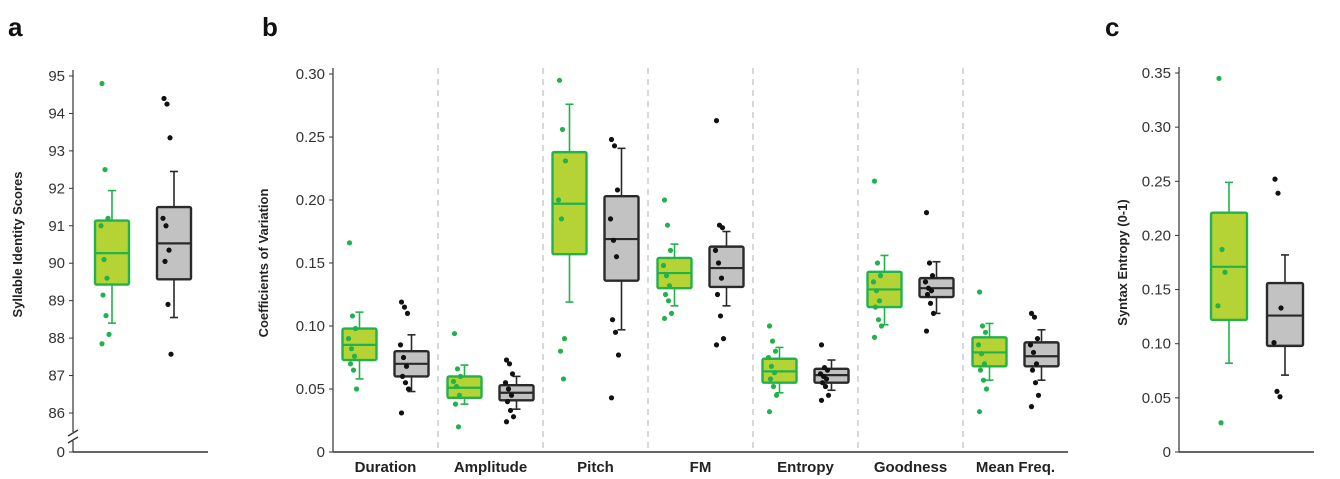 Image resolution: width=1340 pixels, height=479 pixels. I want to click on panel-b-5-group1-box, so click(885, 259).